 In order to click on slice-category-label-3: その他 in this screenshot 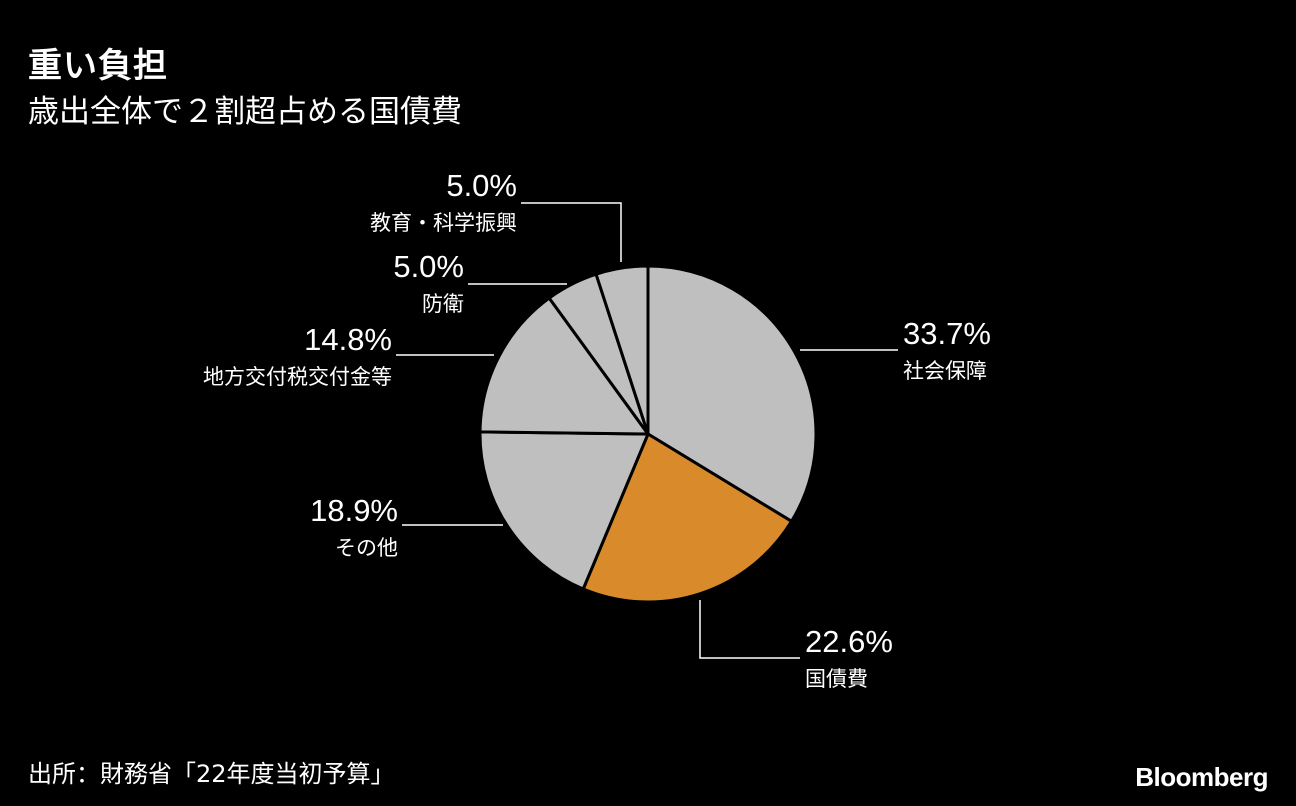, I will do `click(366, 548)`.